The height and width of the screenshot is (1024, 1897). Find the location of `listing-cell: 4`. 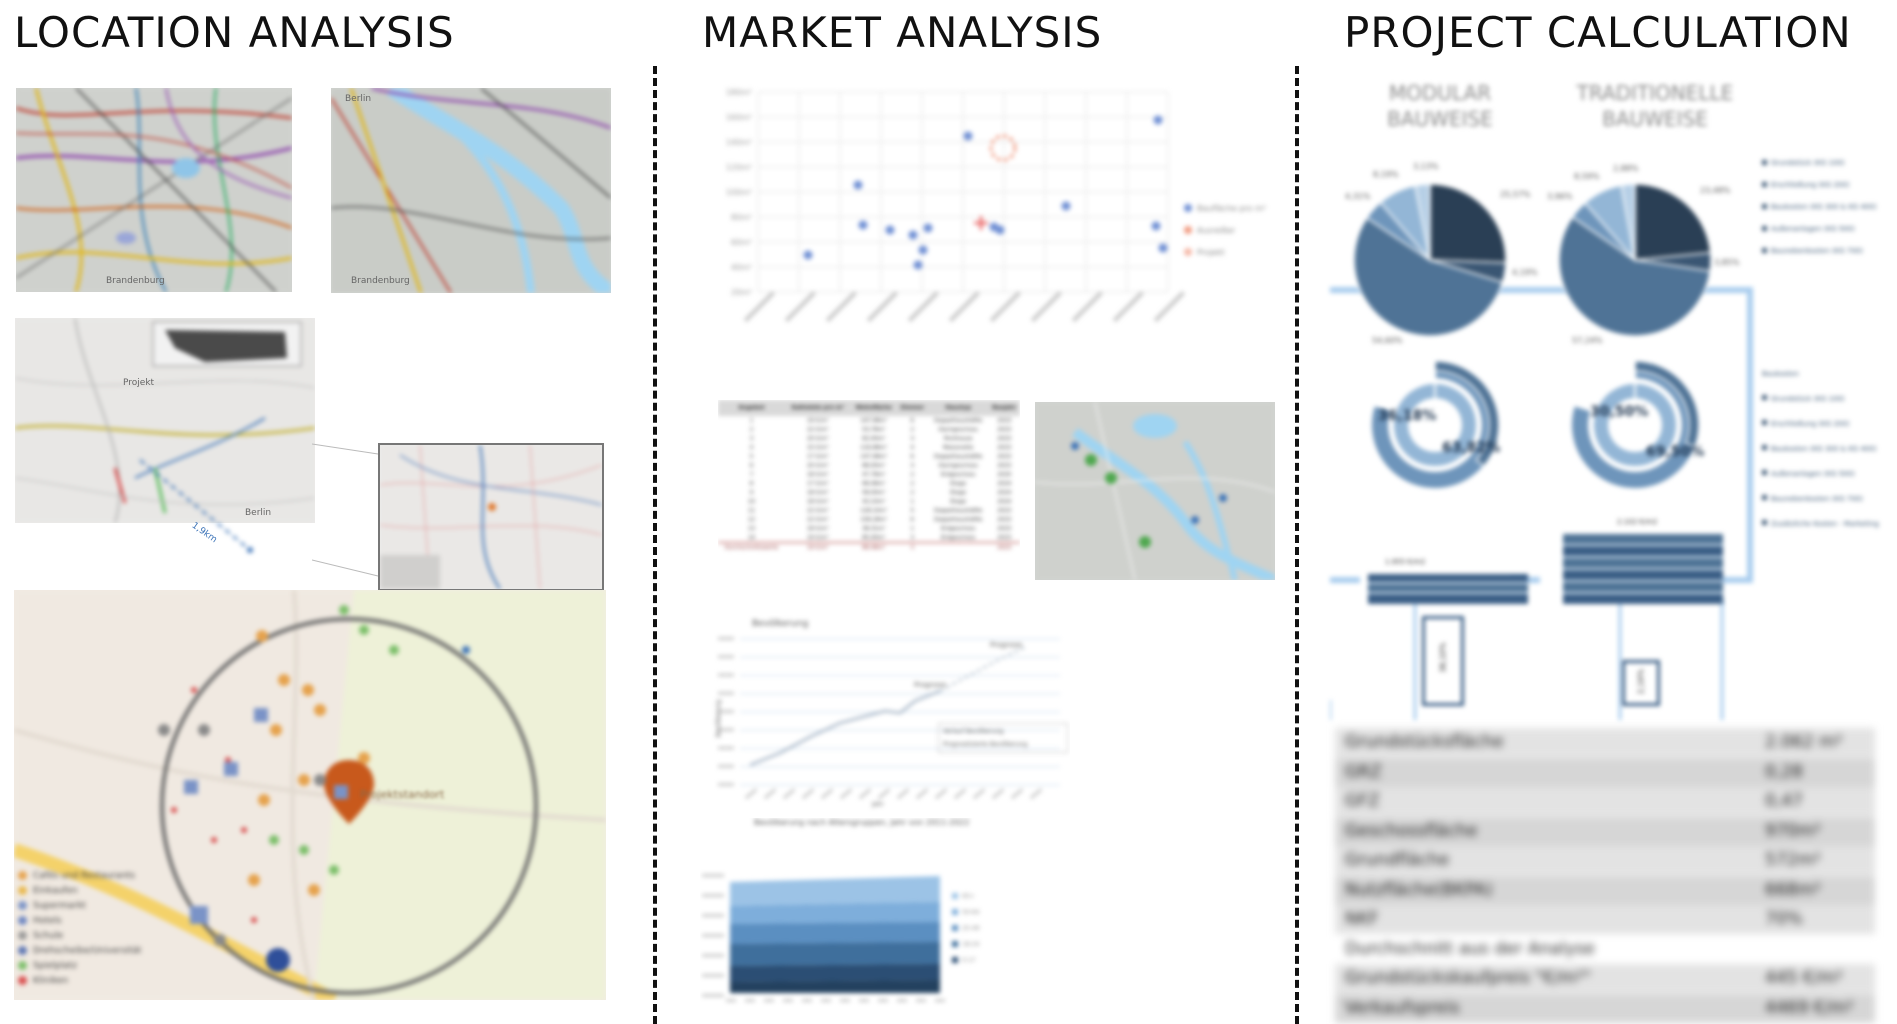

listing-cell: 4 is located at coordinates (912, 447).